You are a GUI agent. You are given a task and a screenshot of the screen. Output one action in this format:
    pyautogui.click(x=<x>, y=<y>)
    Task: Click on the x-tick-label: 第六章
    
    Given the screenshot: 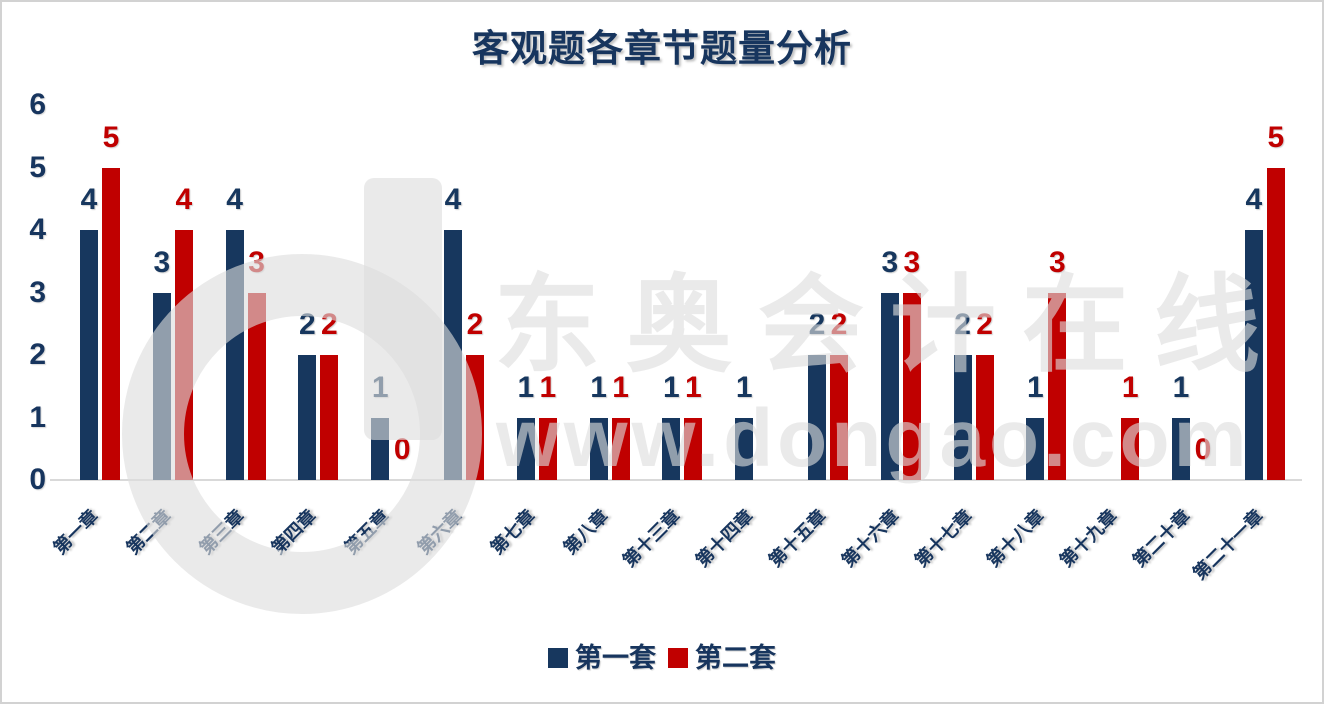 What is the action you would take?
    pyautogui.click(x=439, y=532)
    